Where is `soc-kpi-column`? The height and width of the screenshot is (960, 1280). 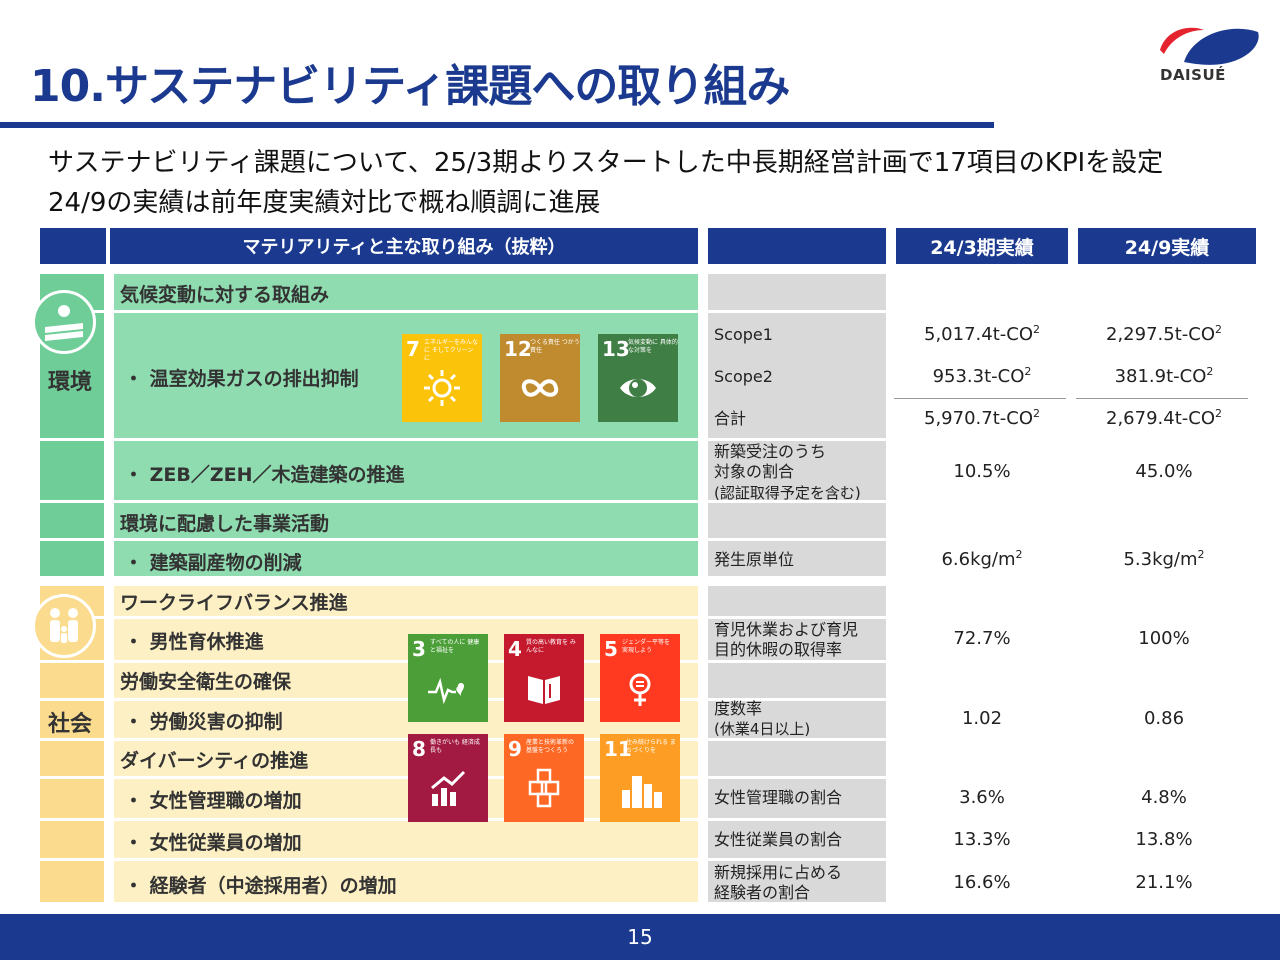 soc-kpi-column is located at coordinates (797, 744).